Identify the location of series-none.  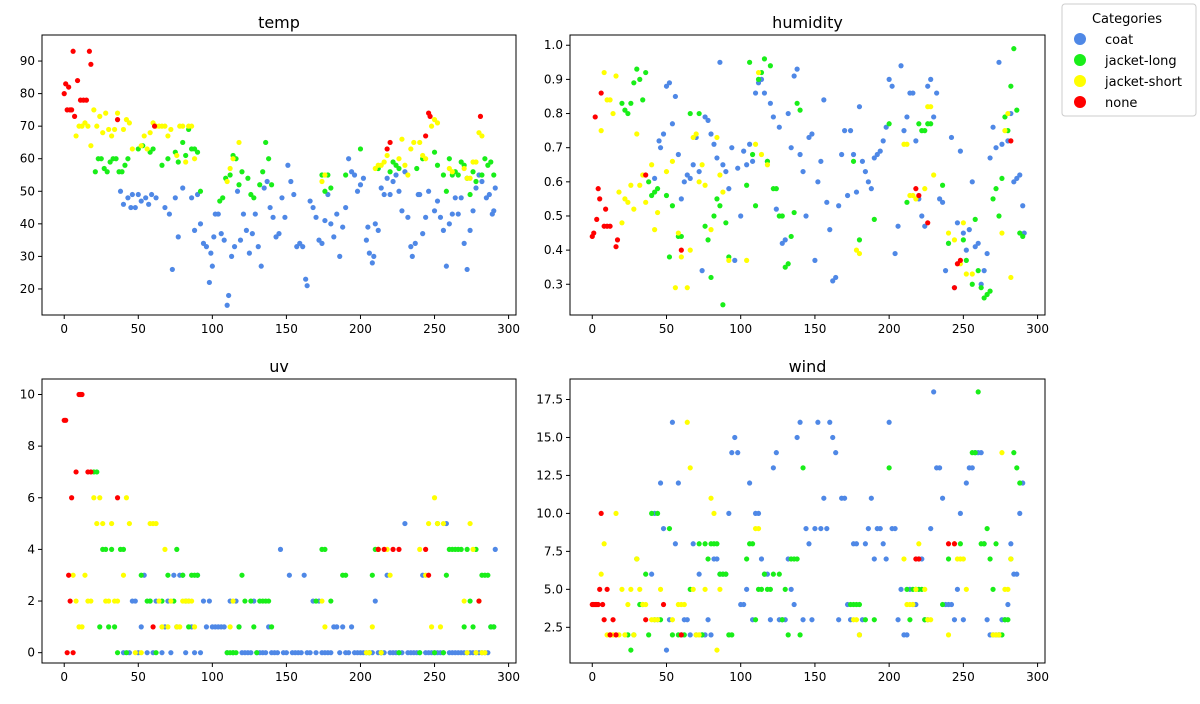
(801, 190).